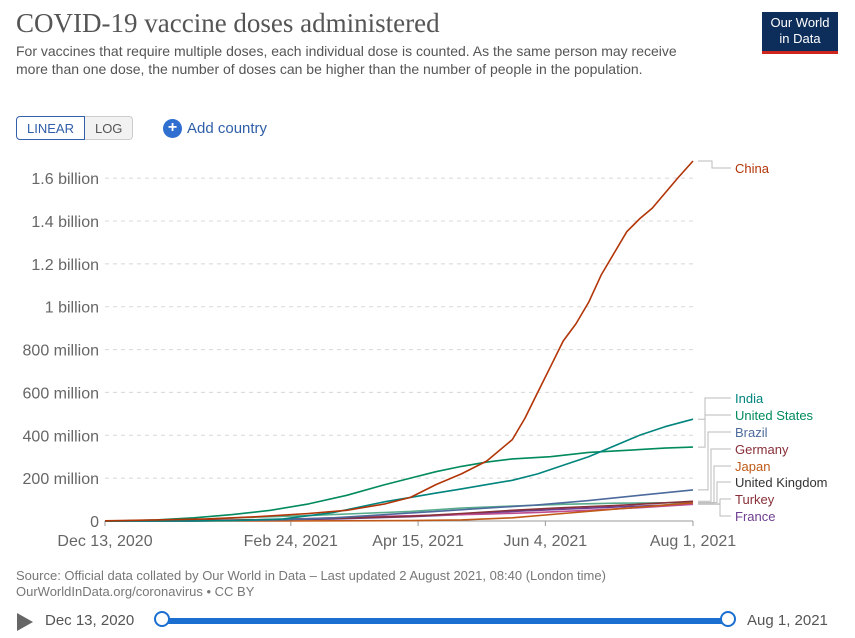 Image resolution: width=855 pixels, height=638 pixels. Describe the element at coordinates (399, 484) in the screenshot. I see `series-line-united-states` at that location.